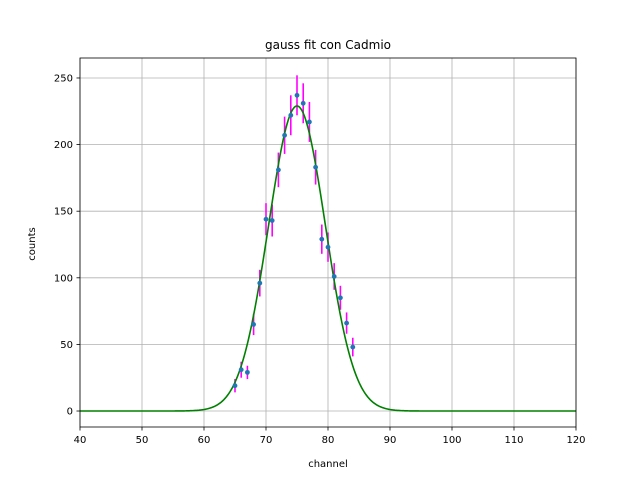  I want to click on x-tick-label: 120, so click(575, 440).